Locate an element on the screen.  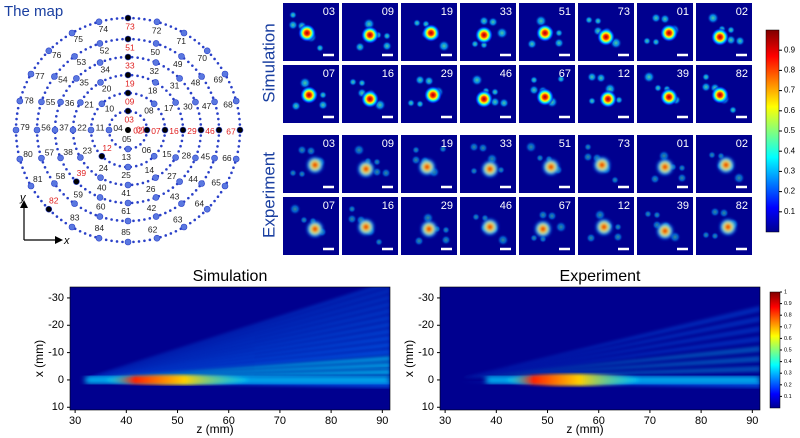
node-label: 81 is located at coordinates (38, 179).